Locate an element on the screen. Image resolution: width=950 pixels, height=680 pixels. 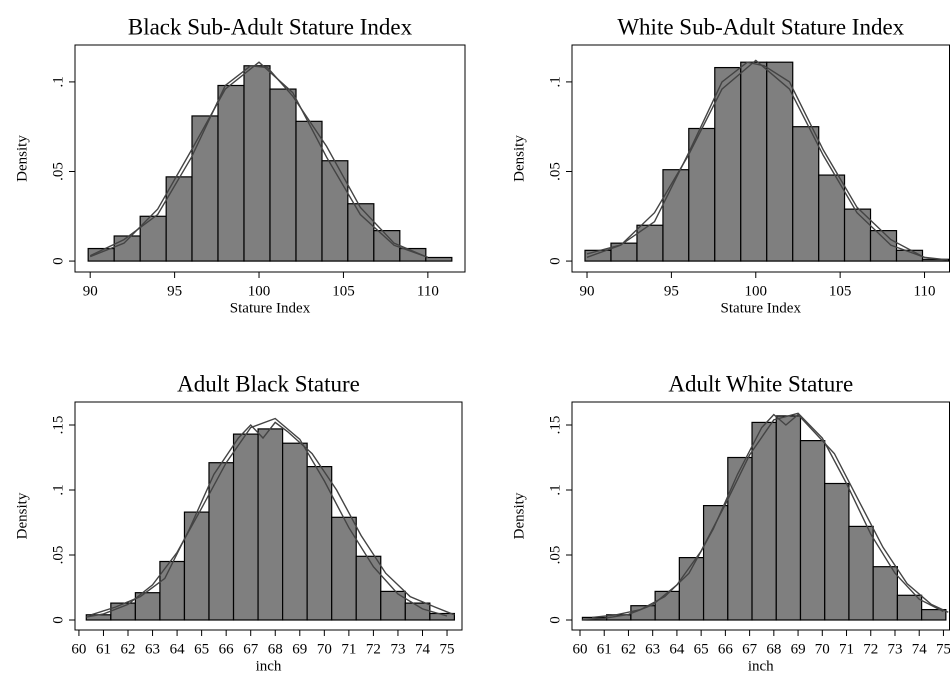
x-tick-label: 100 is located at coordinates (756, 291).